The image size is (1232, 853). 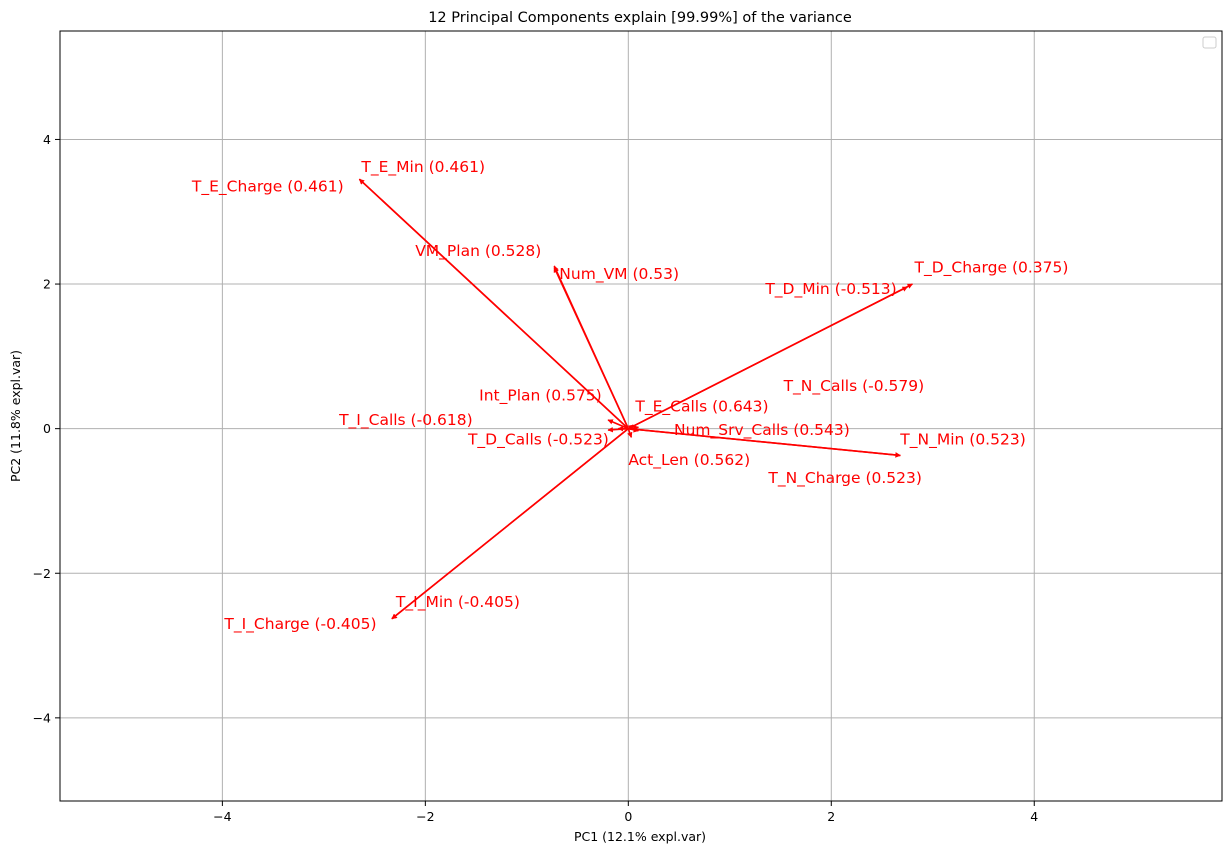 What do you see at coordinates (478, 251) in the screenshot?
I see `vector-label: VM_Plan (0.528)` at bounding box center [478, 251].